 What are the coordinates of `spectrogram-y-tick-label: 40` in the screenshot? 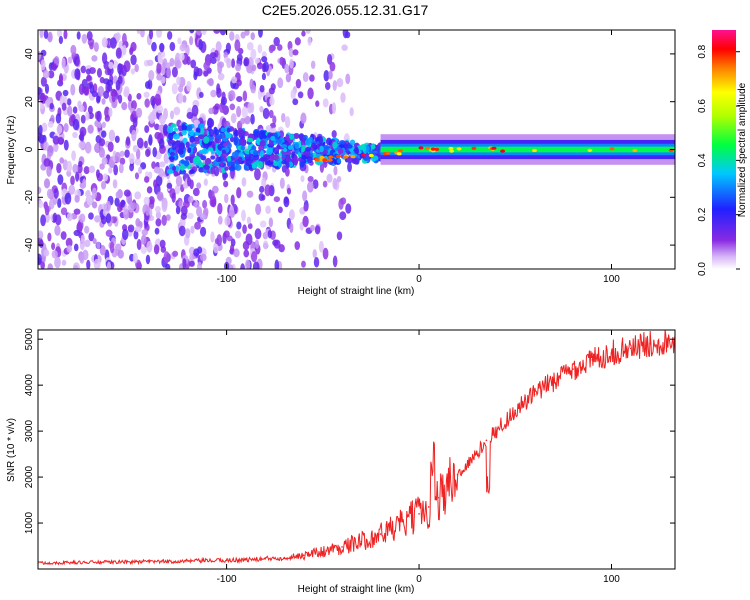 It's located at (29, 54).